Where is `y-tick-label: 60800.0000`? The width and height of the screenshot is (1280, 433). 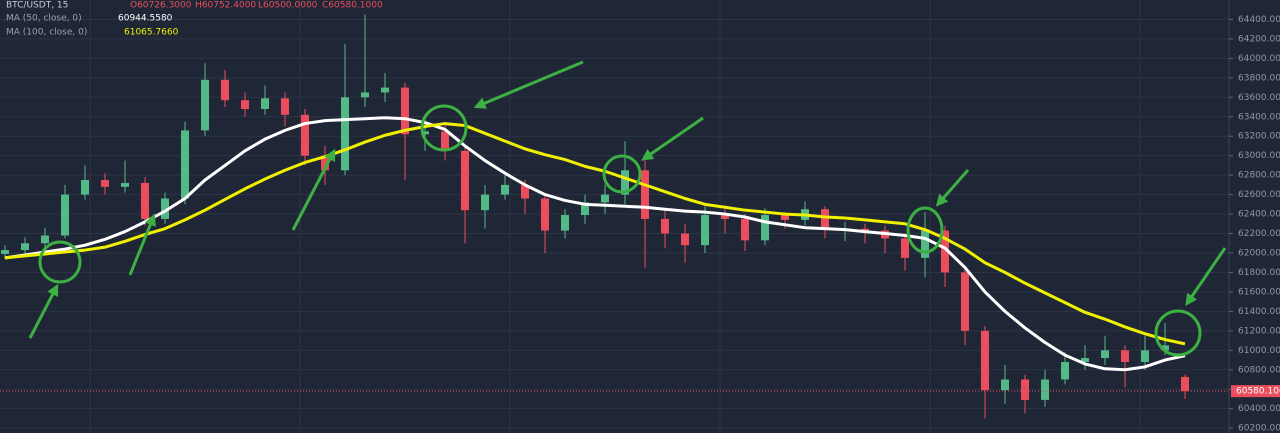
y-tick-label: 60800.0000 is located at coordinates (1259, 370).